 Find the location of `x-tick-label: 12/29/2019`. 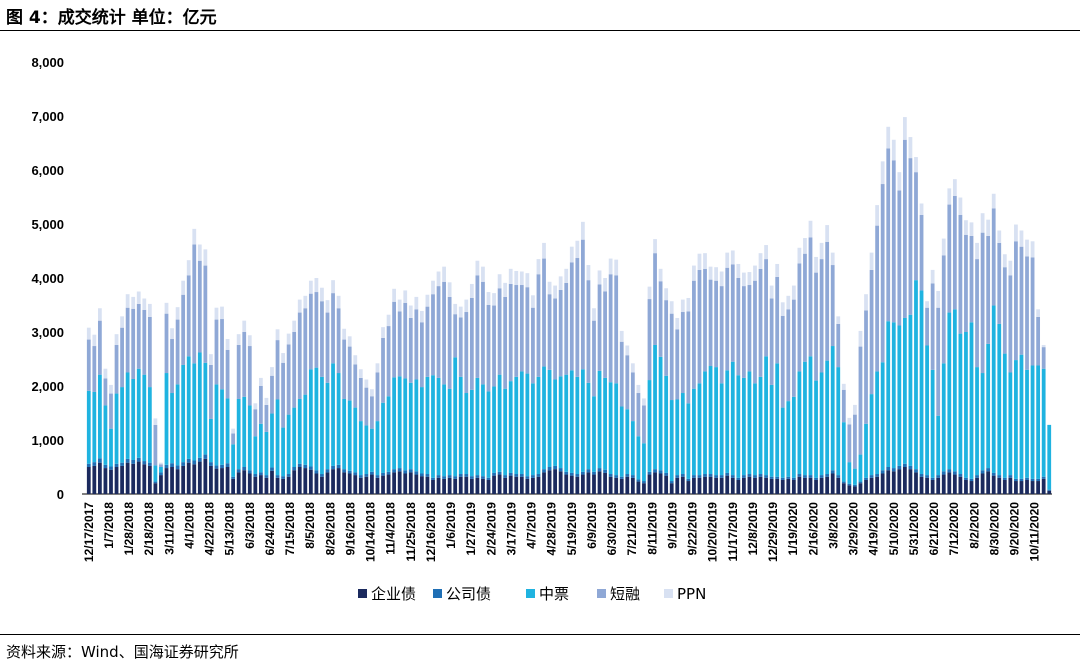

x-tick-label: 12/29/2019 is located at coordinates (773, 532).